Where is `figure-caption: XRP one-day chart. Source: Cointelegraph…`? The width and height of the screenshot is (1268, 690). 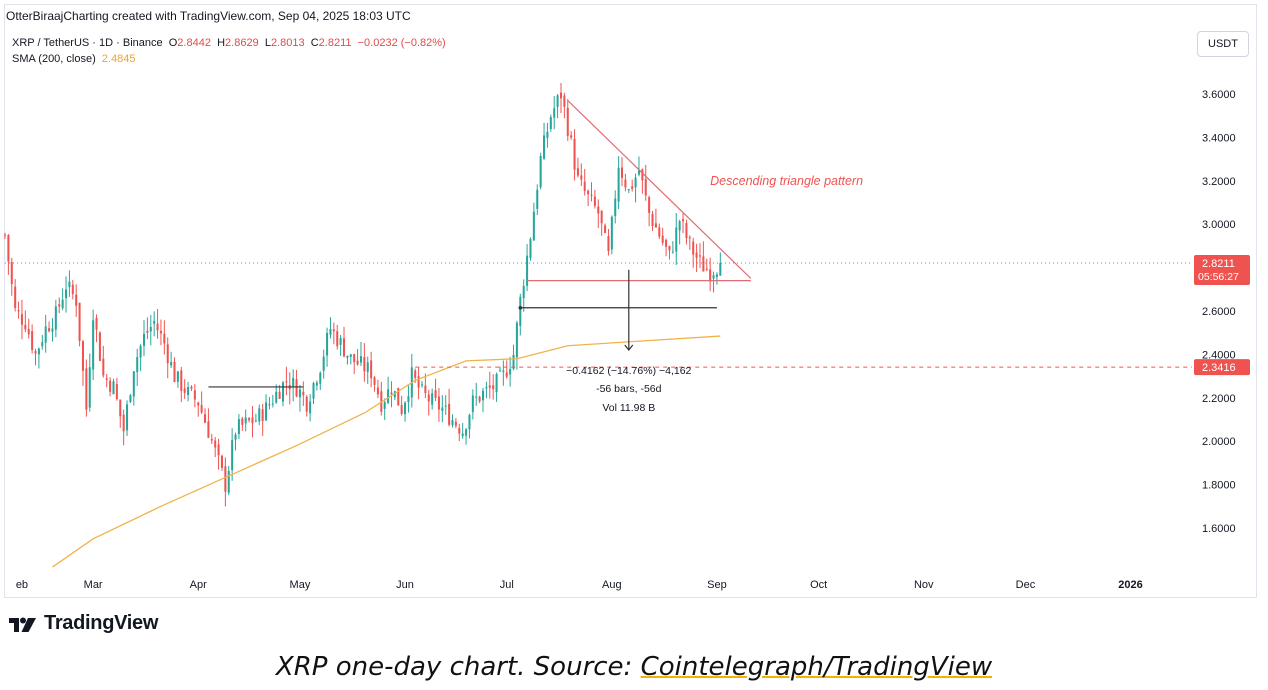
figure-caption: XRP one-day chart. Source: Cointelegraph… is located at coordinates (634, 667).